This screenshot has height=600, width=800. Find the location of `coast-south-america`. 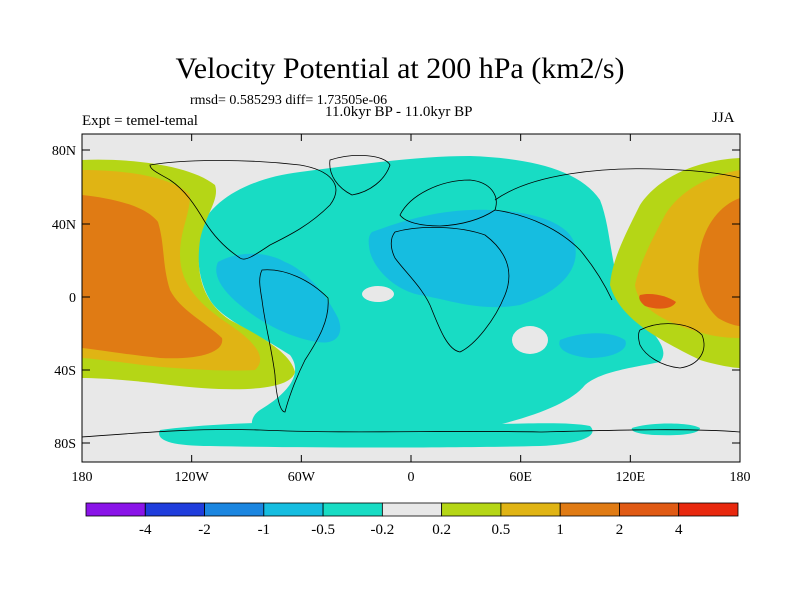

coast-south-america is located at coordinates (294, 341).